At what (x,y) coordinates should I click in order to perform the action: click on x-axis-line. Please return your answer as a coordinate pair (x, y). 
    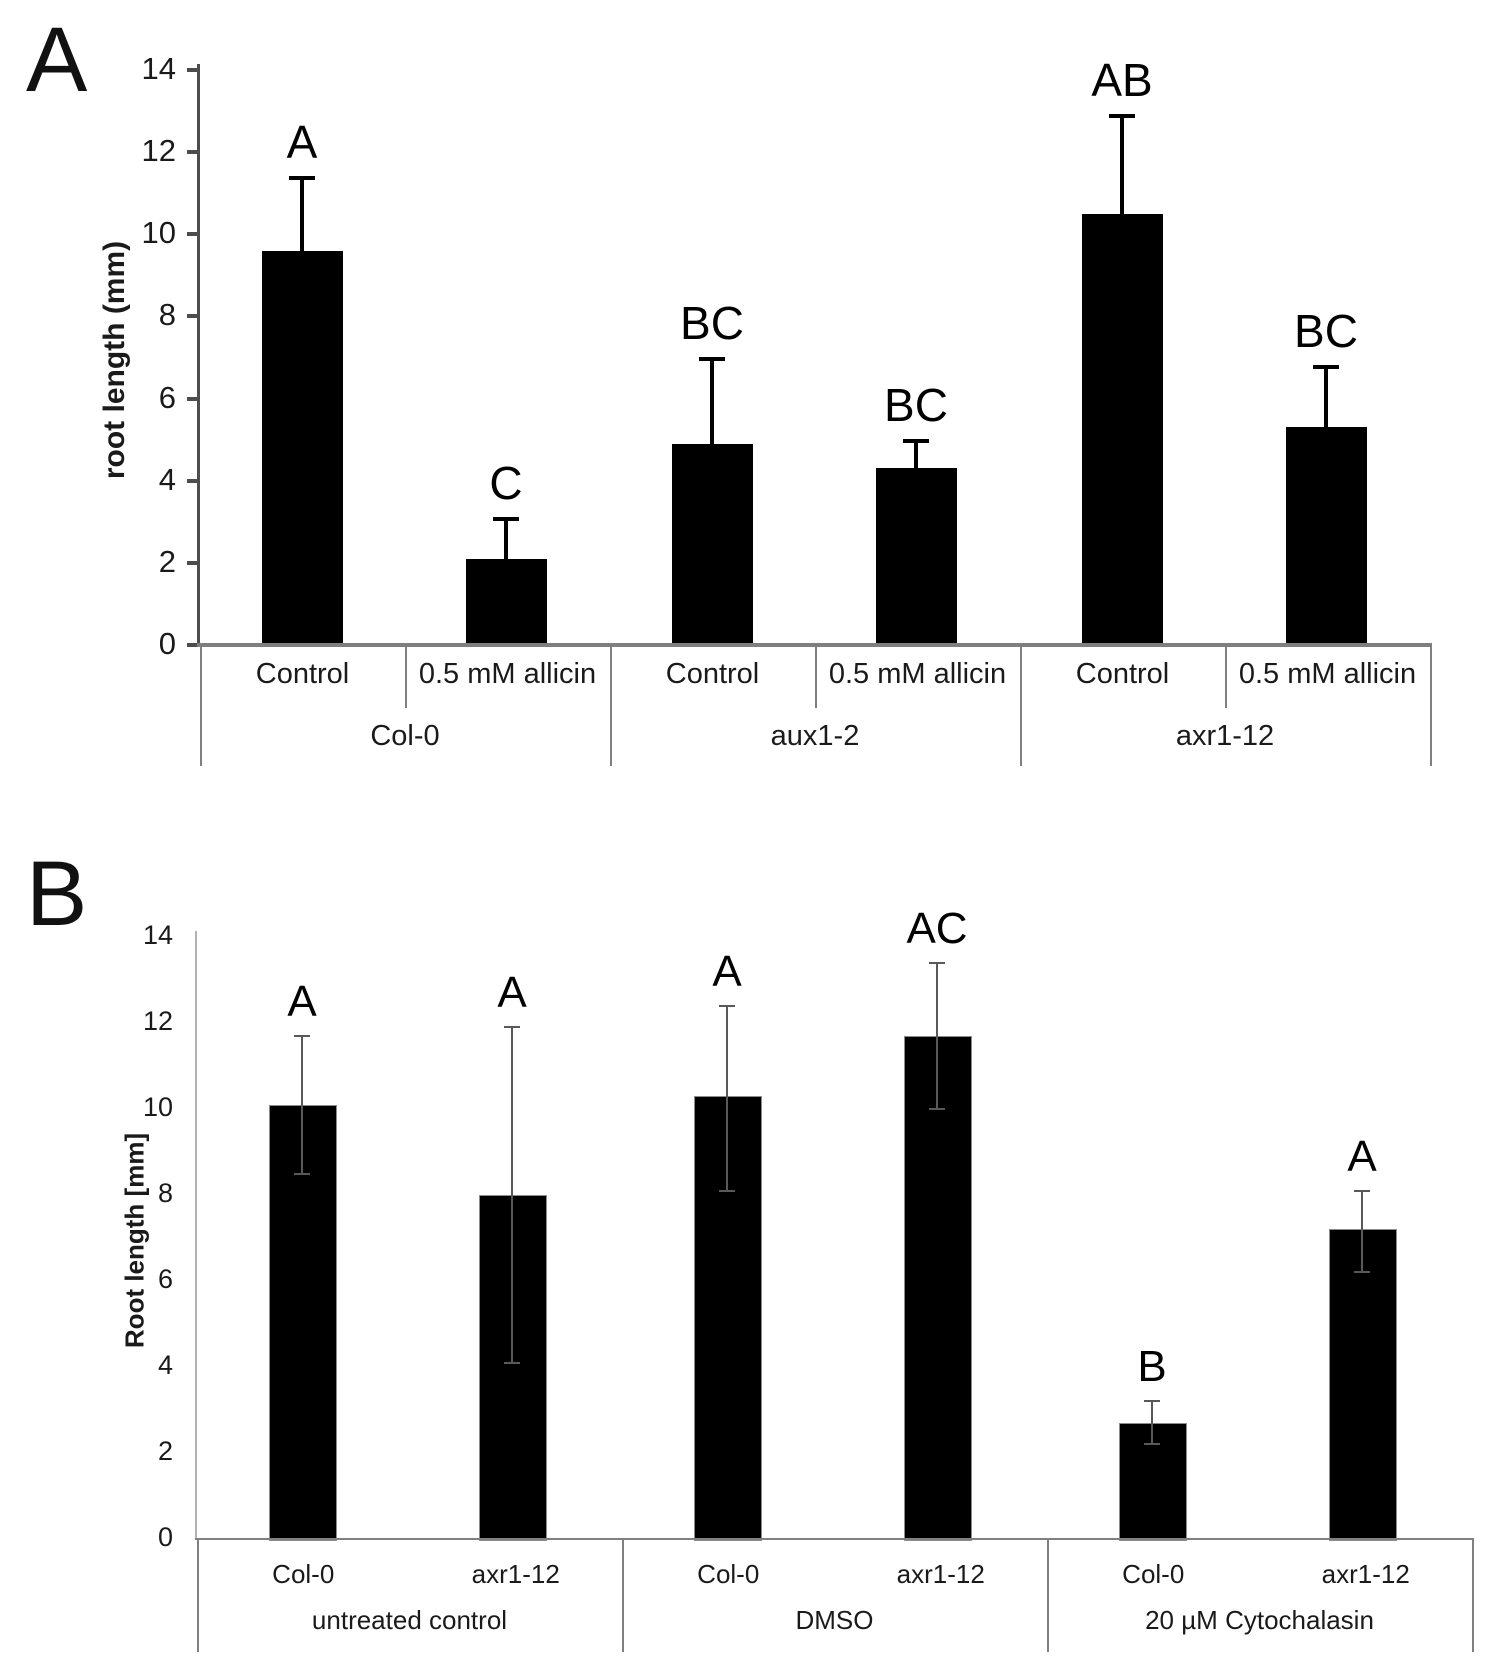
    Looking at the image, I should click on (834, 1539).